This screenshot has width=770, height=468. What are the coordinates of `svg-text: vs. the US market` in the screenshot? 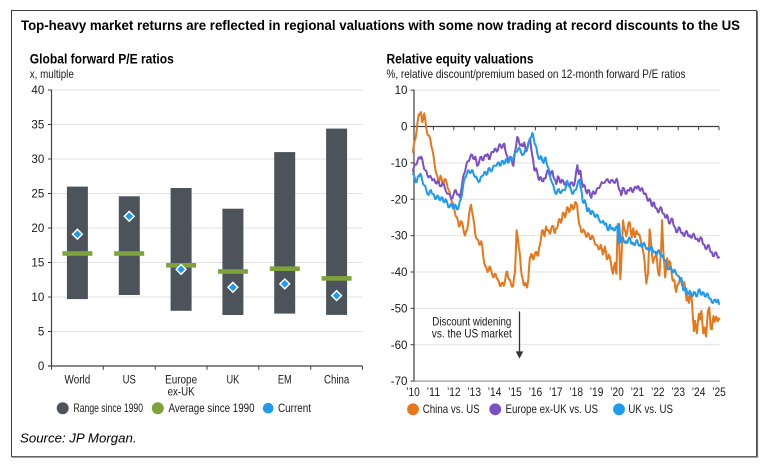 It's located at (472, 333).